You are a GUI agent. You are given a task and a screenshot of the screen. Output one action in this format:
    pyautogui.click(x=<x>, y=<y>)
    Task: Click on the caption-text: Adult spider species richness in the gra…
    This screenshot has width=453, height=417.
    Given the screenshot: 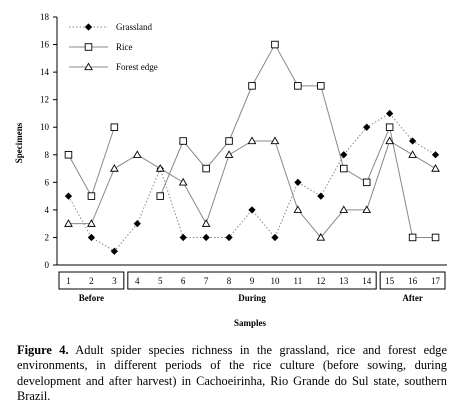 What is the action you would take?
    pyautogui.click(x=232, y=373)
    